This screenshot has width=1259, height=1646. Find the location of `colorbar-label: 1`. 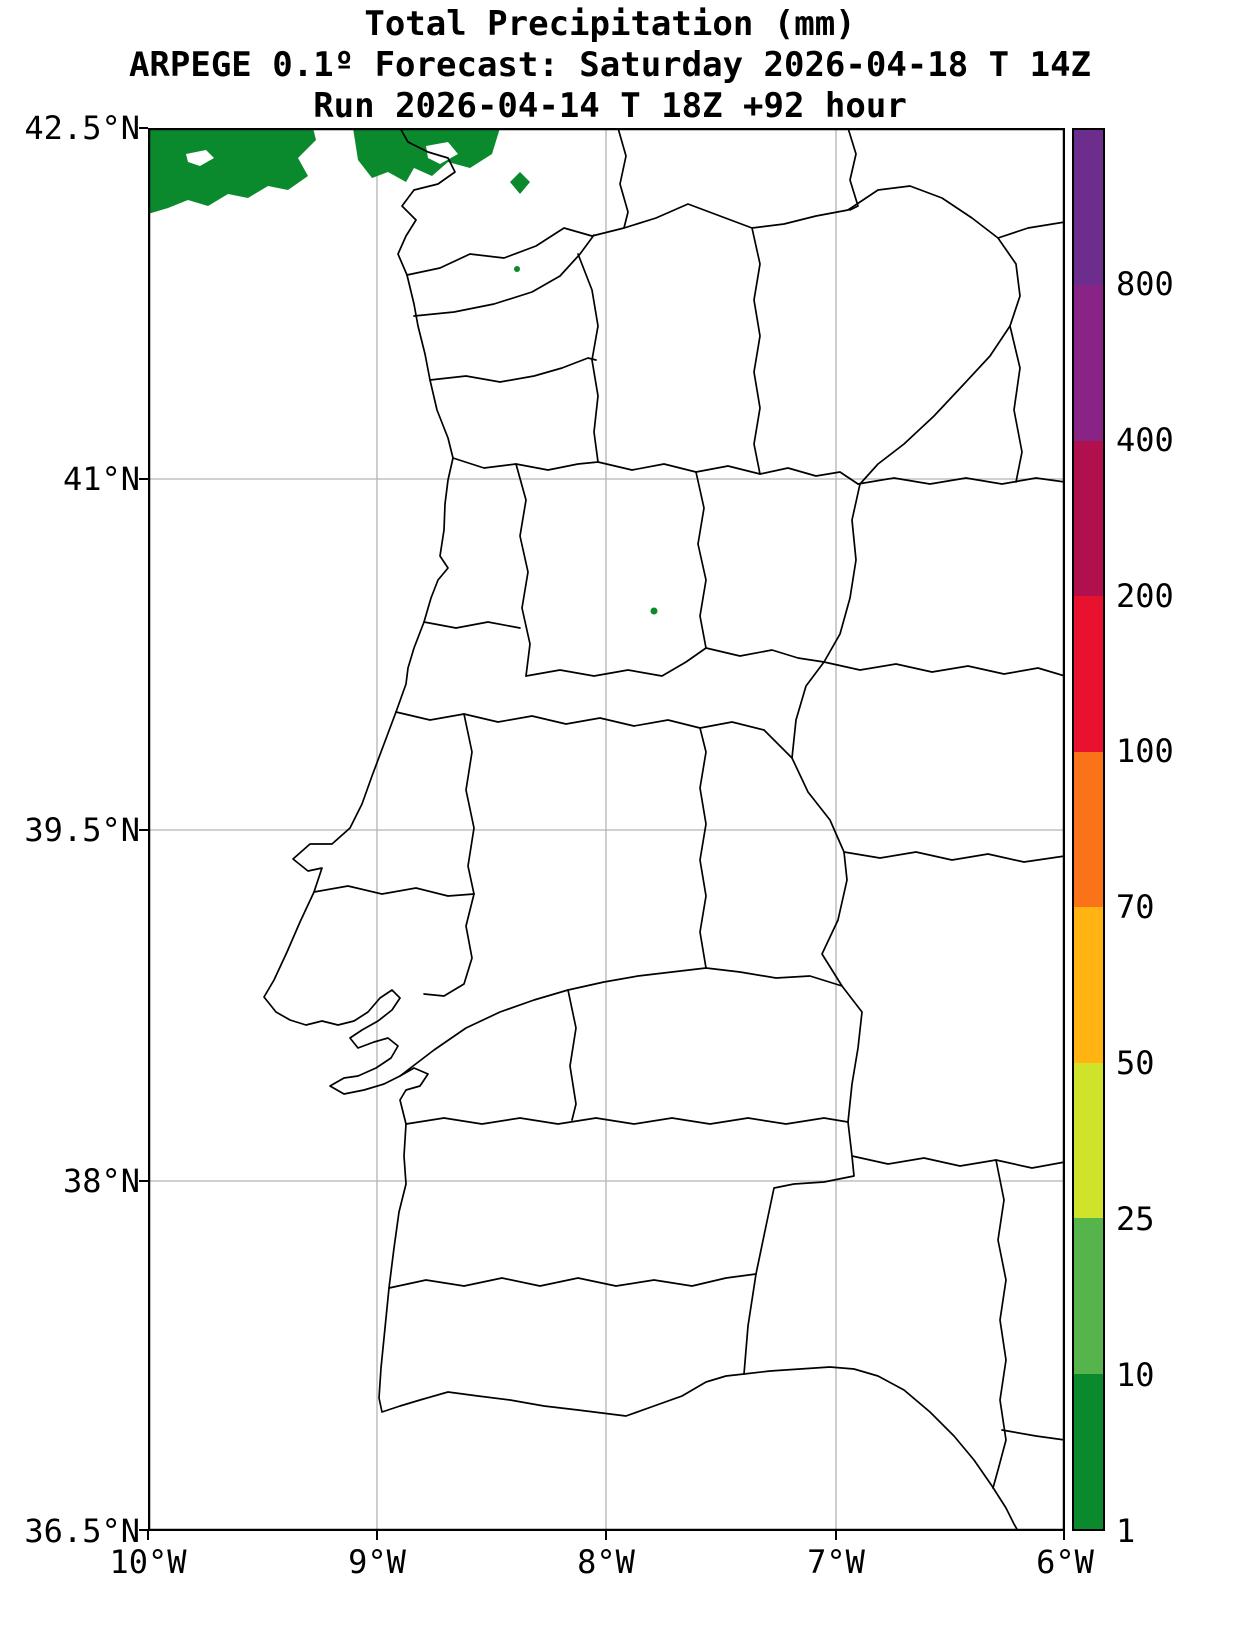

colorbar-label: 1 is located at coordinates (1126, 1531).